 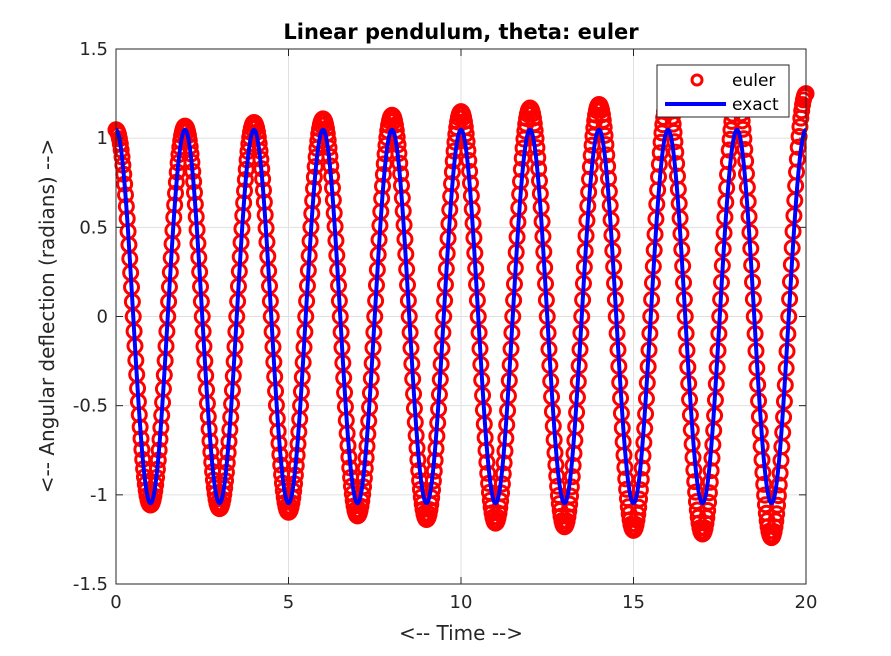 What do you see at coordinates (697, 80) in the screenshot?
I see `legend-euler-marker` at bounding box center [697, 80].